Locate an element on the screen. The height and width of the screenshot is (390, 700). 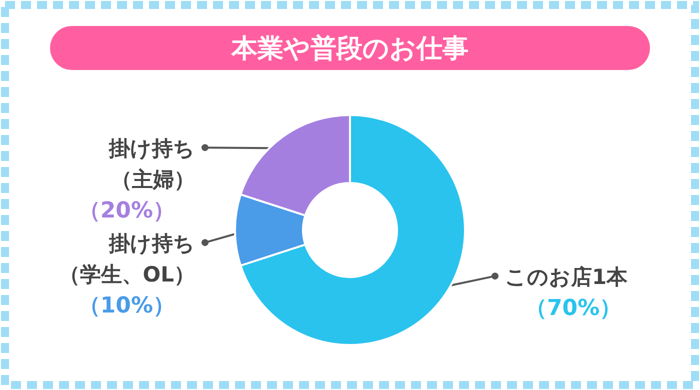
slice-label: このお店1本 is located at coordinates (567, 277).